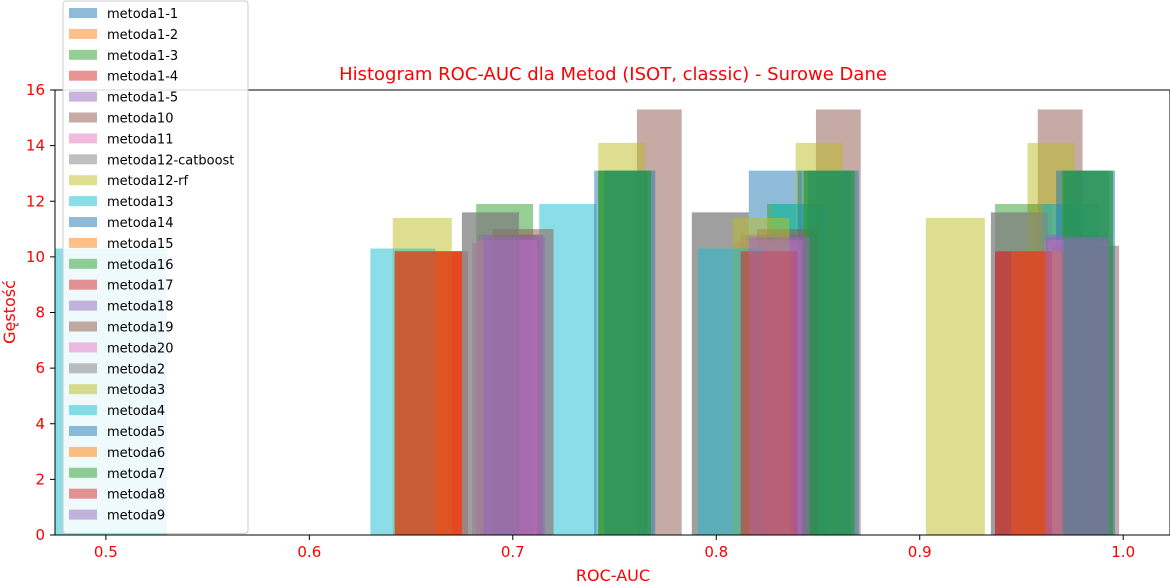 The height and width of the screenshot is (586, 1170). What do you see at coordinates (136, 432) in the screenshot?
I see `legend-entry-label: metoda5` at bounding box center [136, 432].